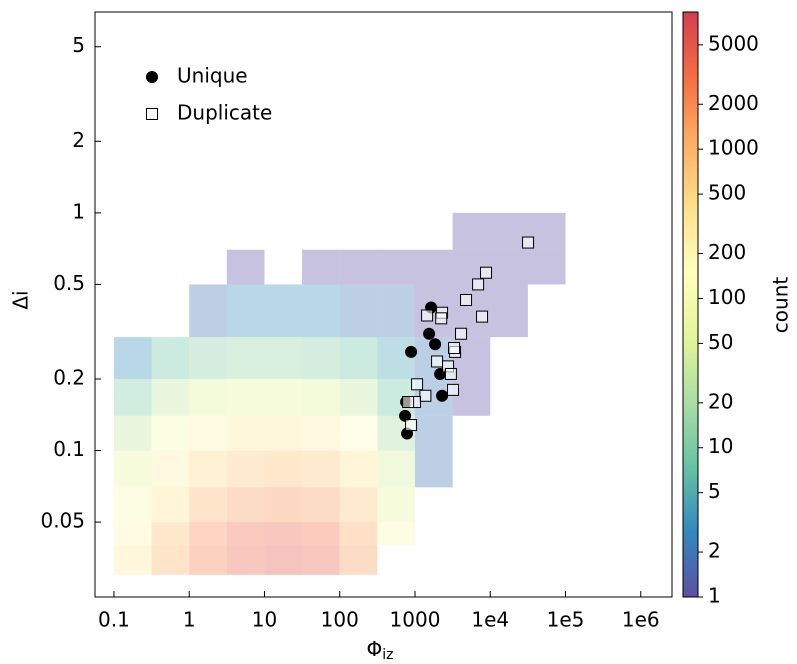  What do you see at coordinates (387, 655) in the screenshot?
I see `x-label-subscript: iz` at bounding box center [387, 655].